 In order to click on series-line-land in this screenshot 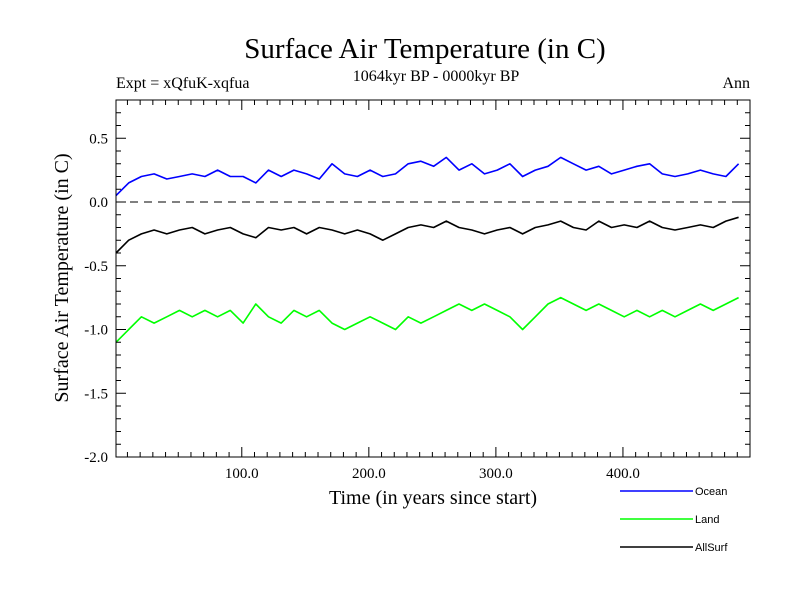, I will do `click(427, 319)`.